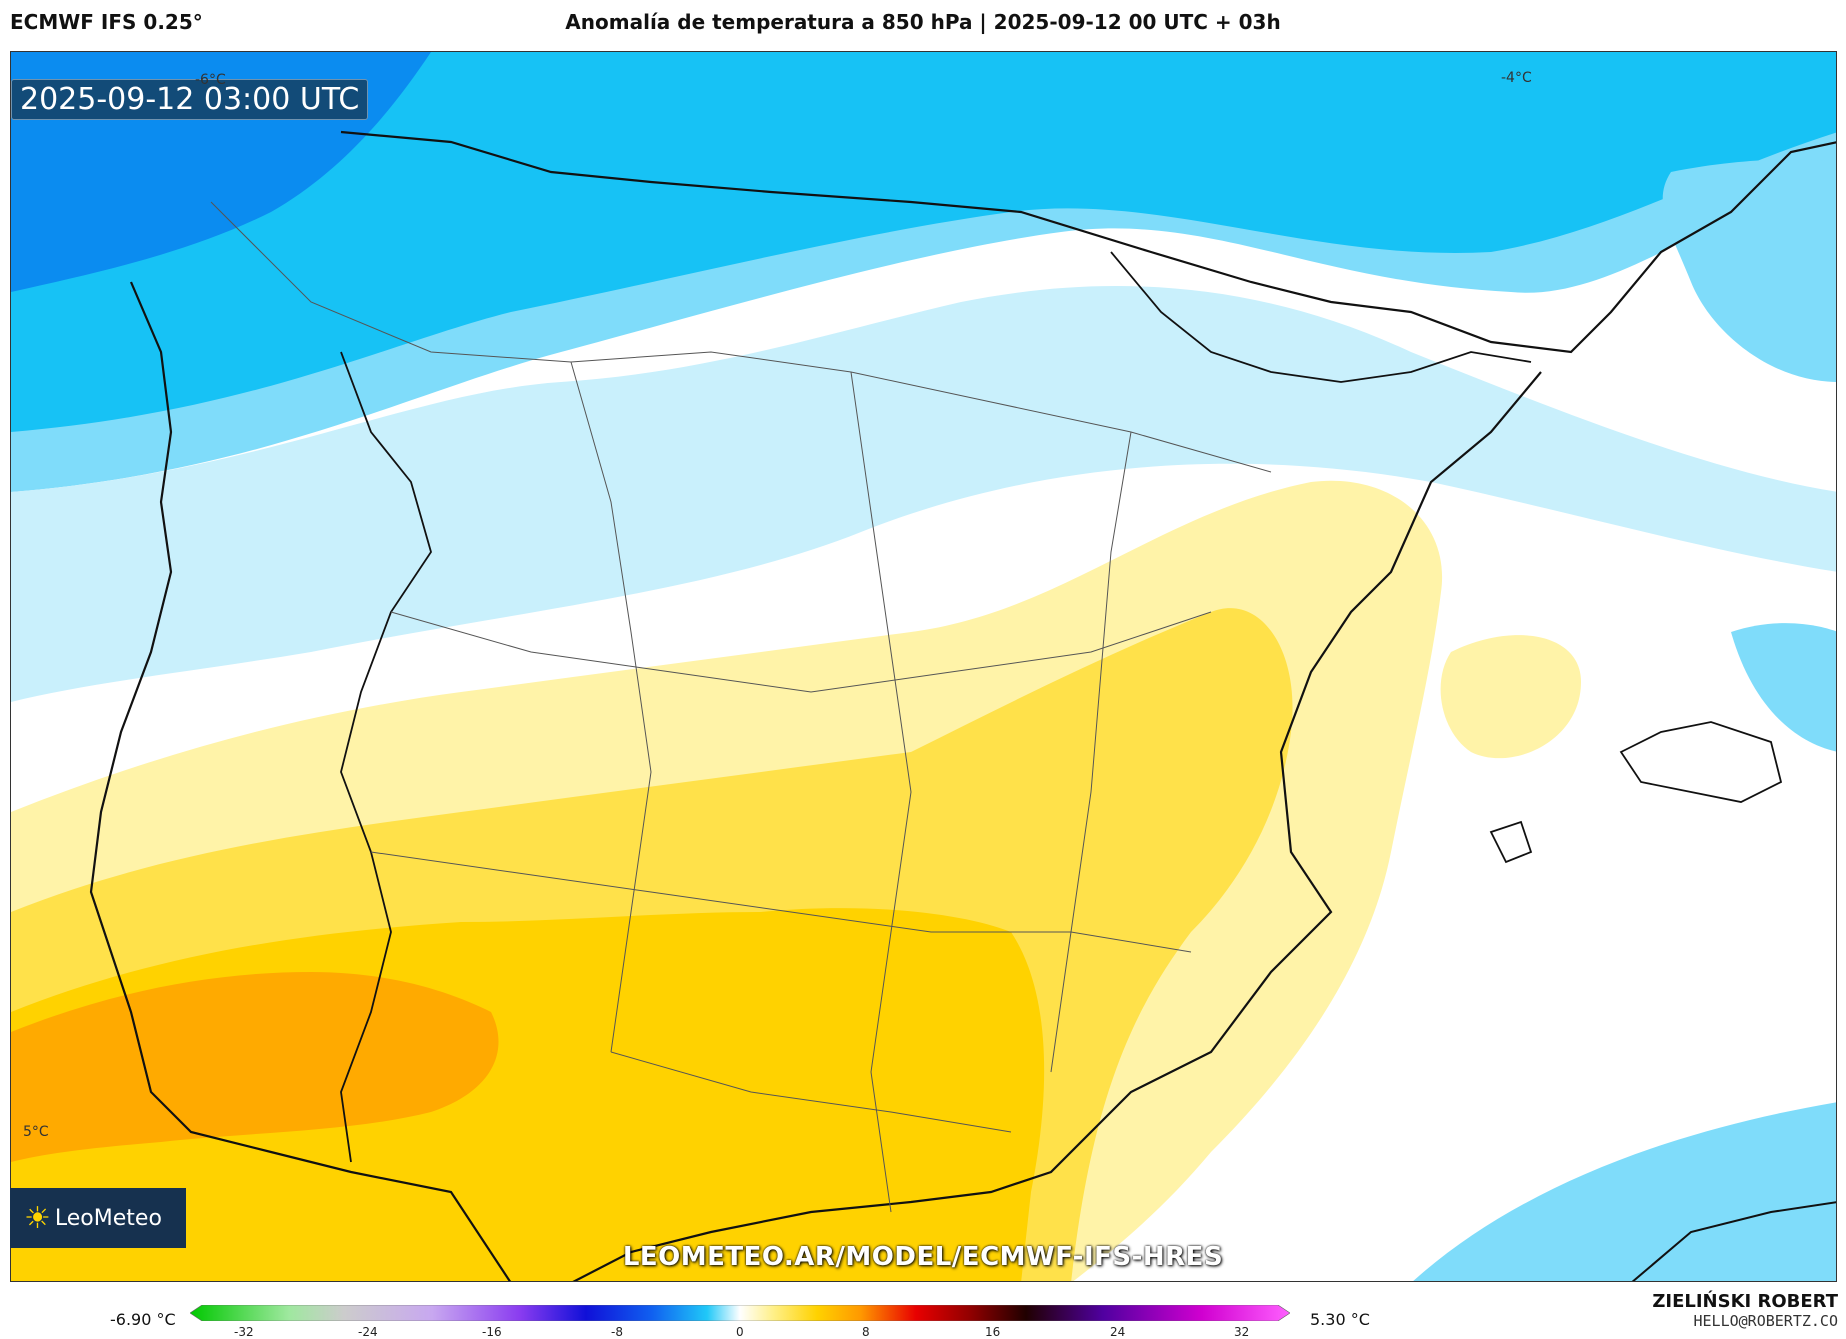 This screenshot has height=1339, width=1846. I want to click on legend-colorbar, so click(740, 1313).